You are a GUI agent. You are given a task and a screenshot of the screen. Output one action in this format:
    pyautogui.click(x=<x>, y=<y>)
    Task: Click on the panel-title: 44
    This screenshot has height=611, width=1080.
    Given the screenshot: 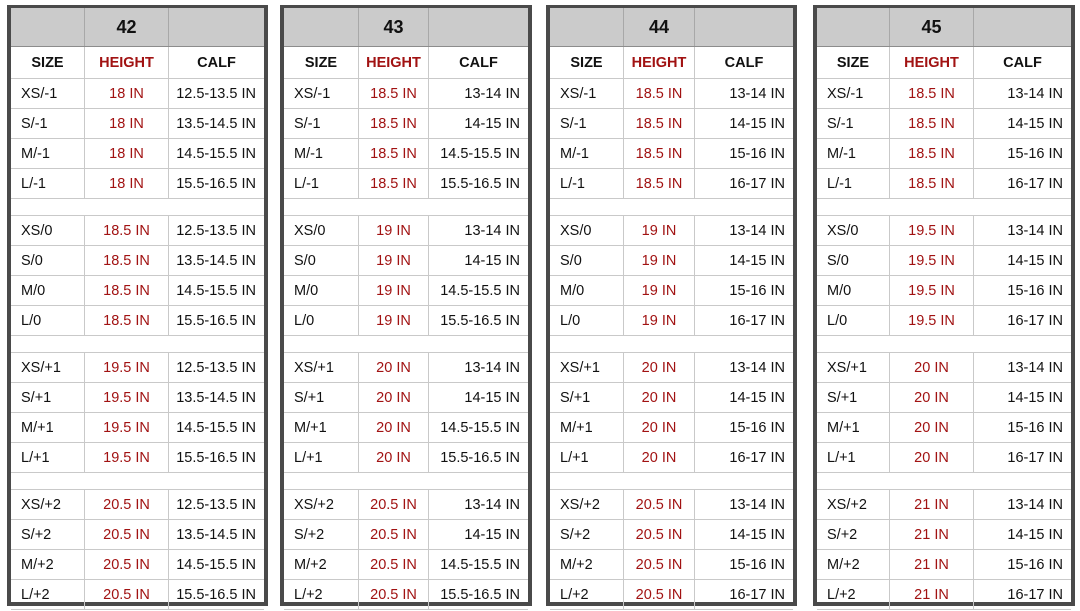 What is the action you would take?
    pyautogui.click(x=659, y=27)
    